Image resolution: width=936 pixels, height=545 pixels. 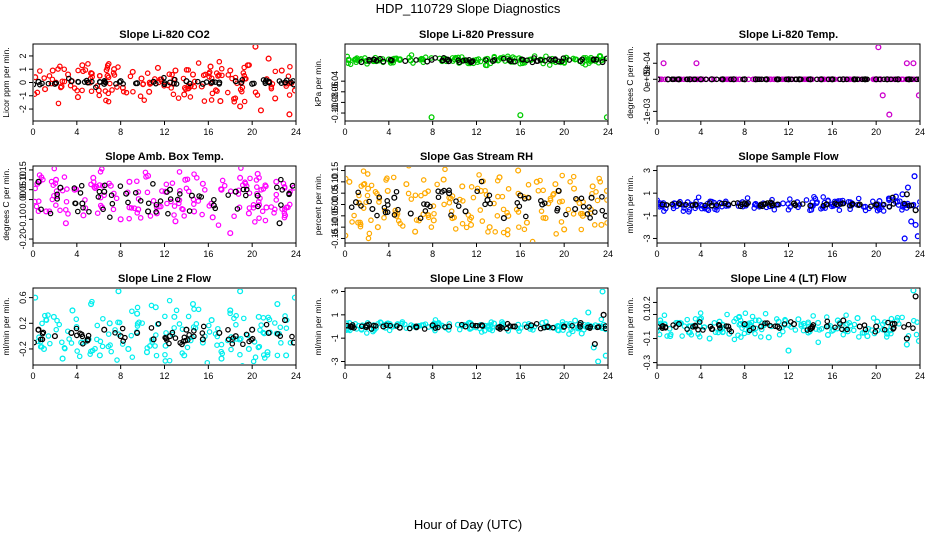 What do you see at coordinates (164, 279) in the screenshot?
I see `panel-title: Slope Line 2 Flow` at bounding box center [164, 279].